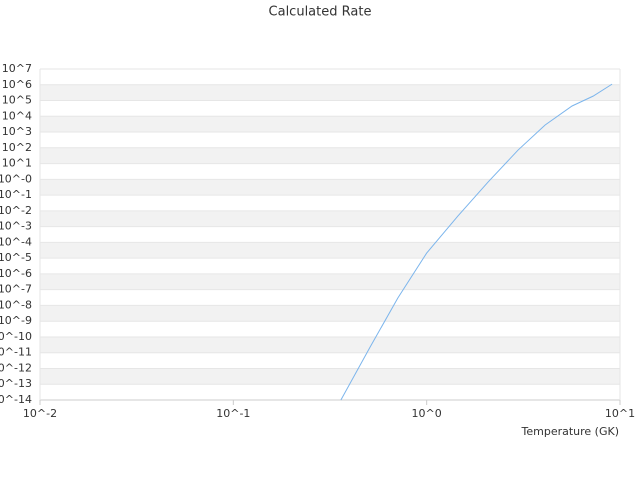 This screenshot has height=480, width=640. I want to click on y-tick-label: 10^5, so click(17, 100).